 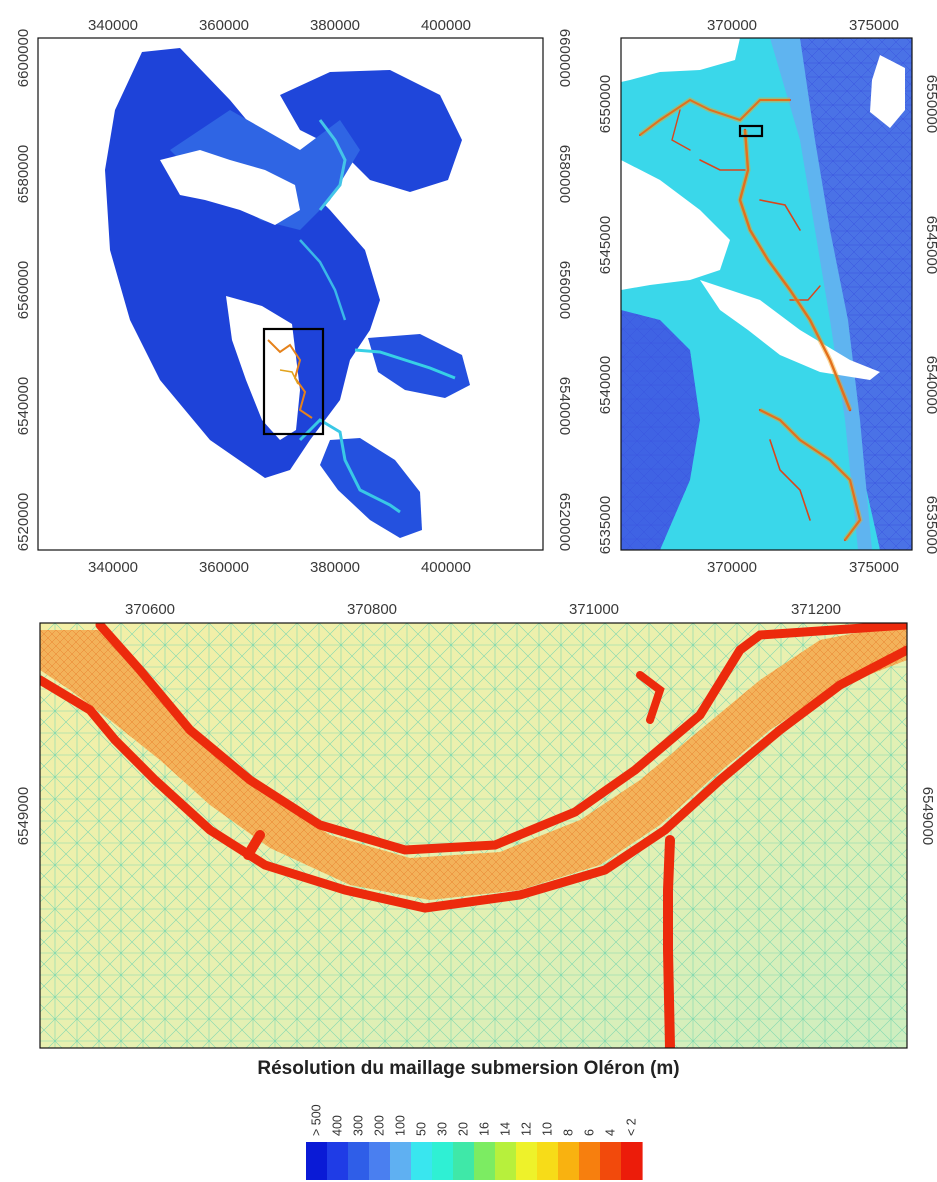 What do you see at coordinates (590, 1132) in the screenshot?
I see `colorbar-label: 6` at bounding box center [590, 1132].